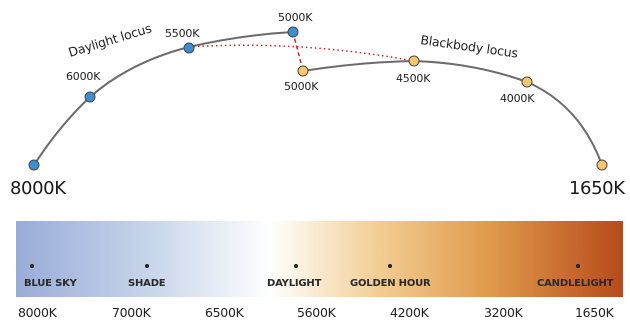 The image size is (630, 322). I want to click on marker-label-shade: SHADE, so click(147, 283).